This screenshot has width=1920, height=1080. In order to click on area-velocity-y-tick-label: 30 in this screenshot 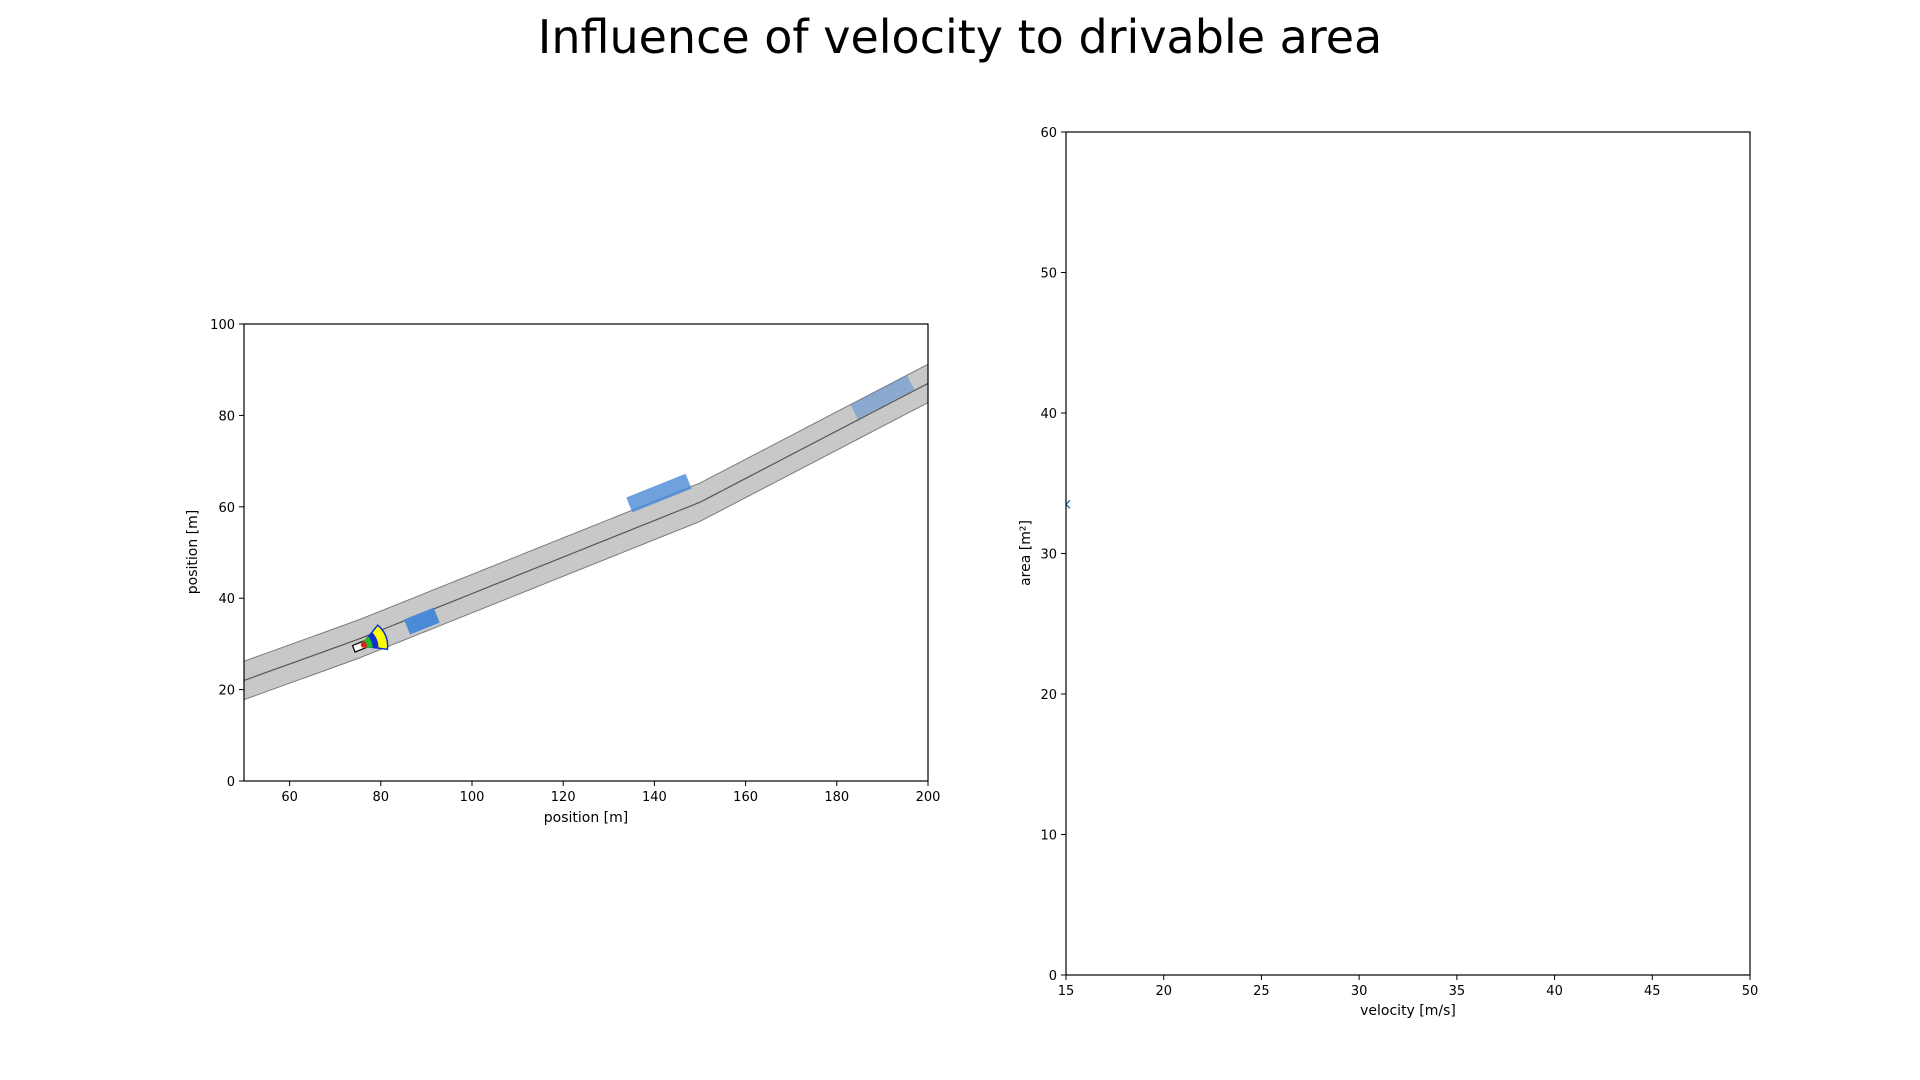, I will do `click(1048, 555)`.